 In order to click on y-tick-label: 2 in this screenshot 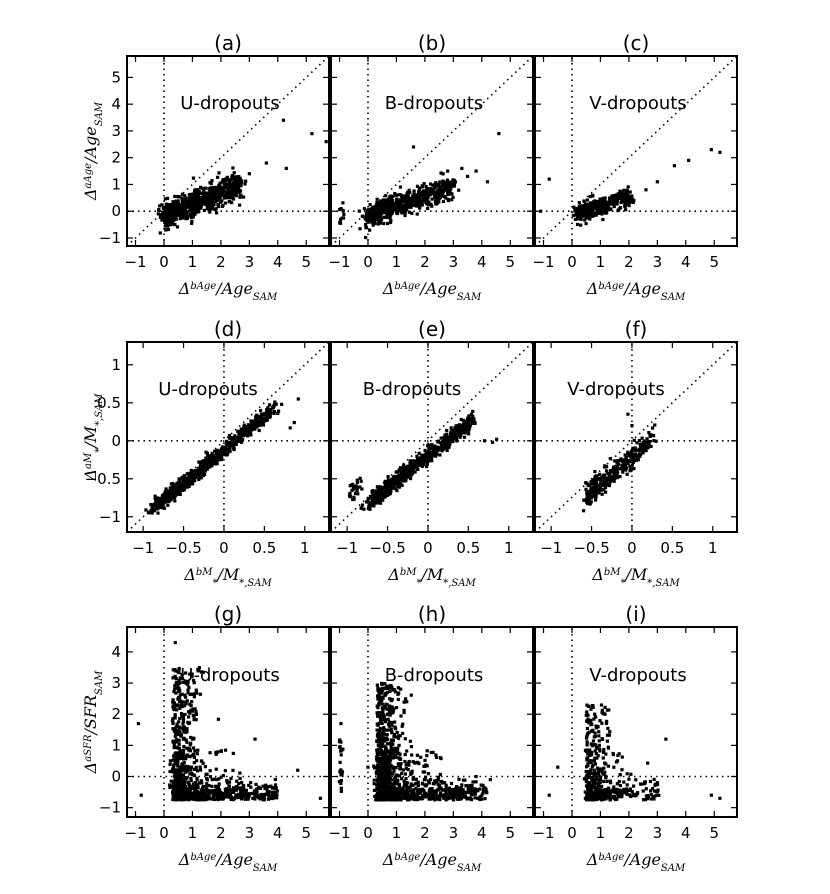, I will do `click(116, 714)`.